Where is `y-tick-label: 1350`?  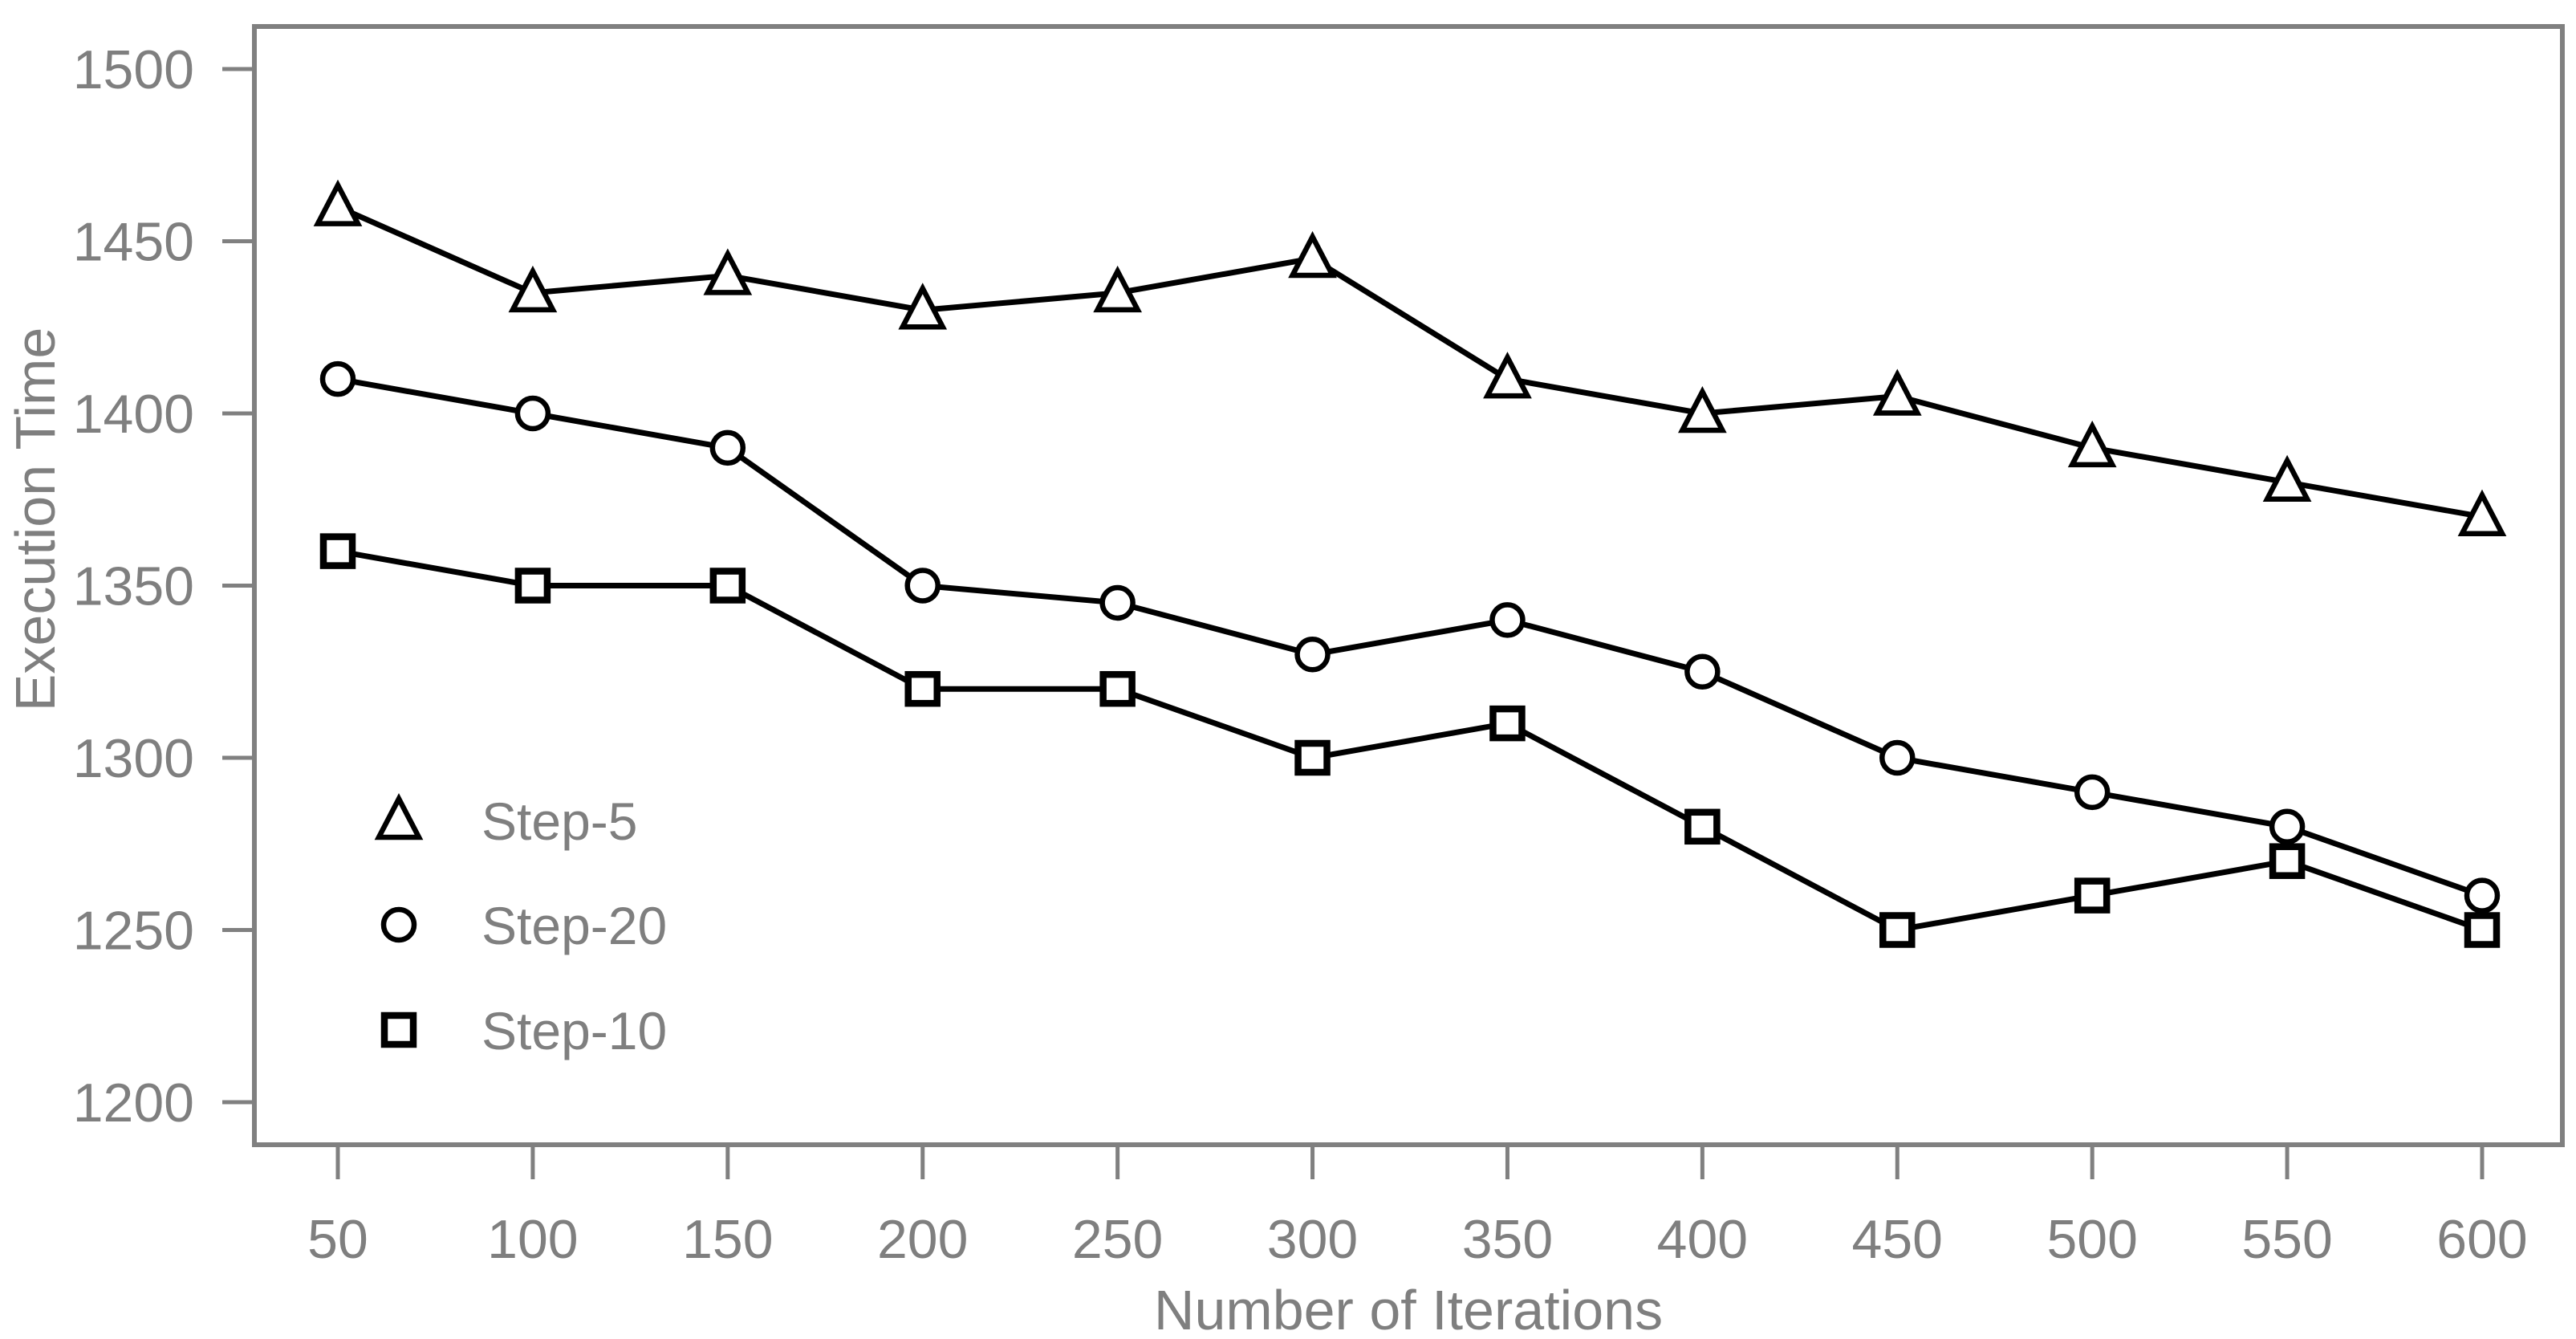 y-tick-label: 1350 is located at coordinates (134, 586).